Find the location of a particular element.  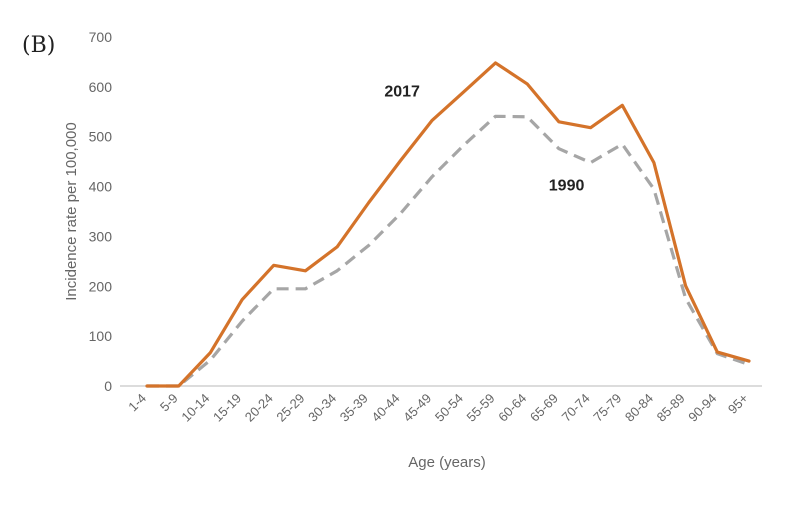

x-tick-label: 75-79 is located at coordinates (607, 408).